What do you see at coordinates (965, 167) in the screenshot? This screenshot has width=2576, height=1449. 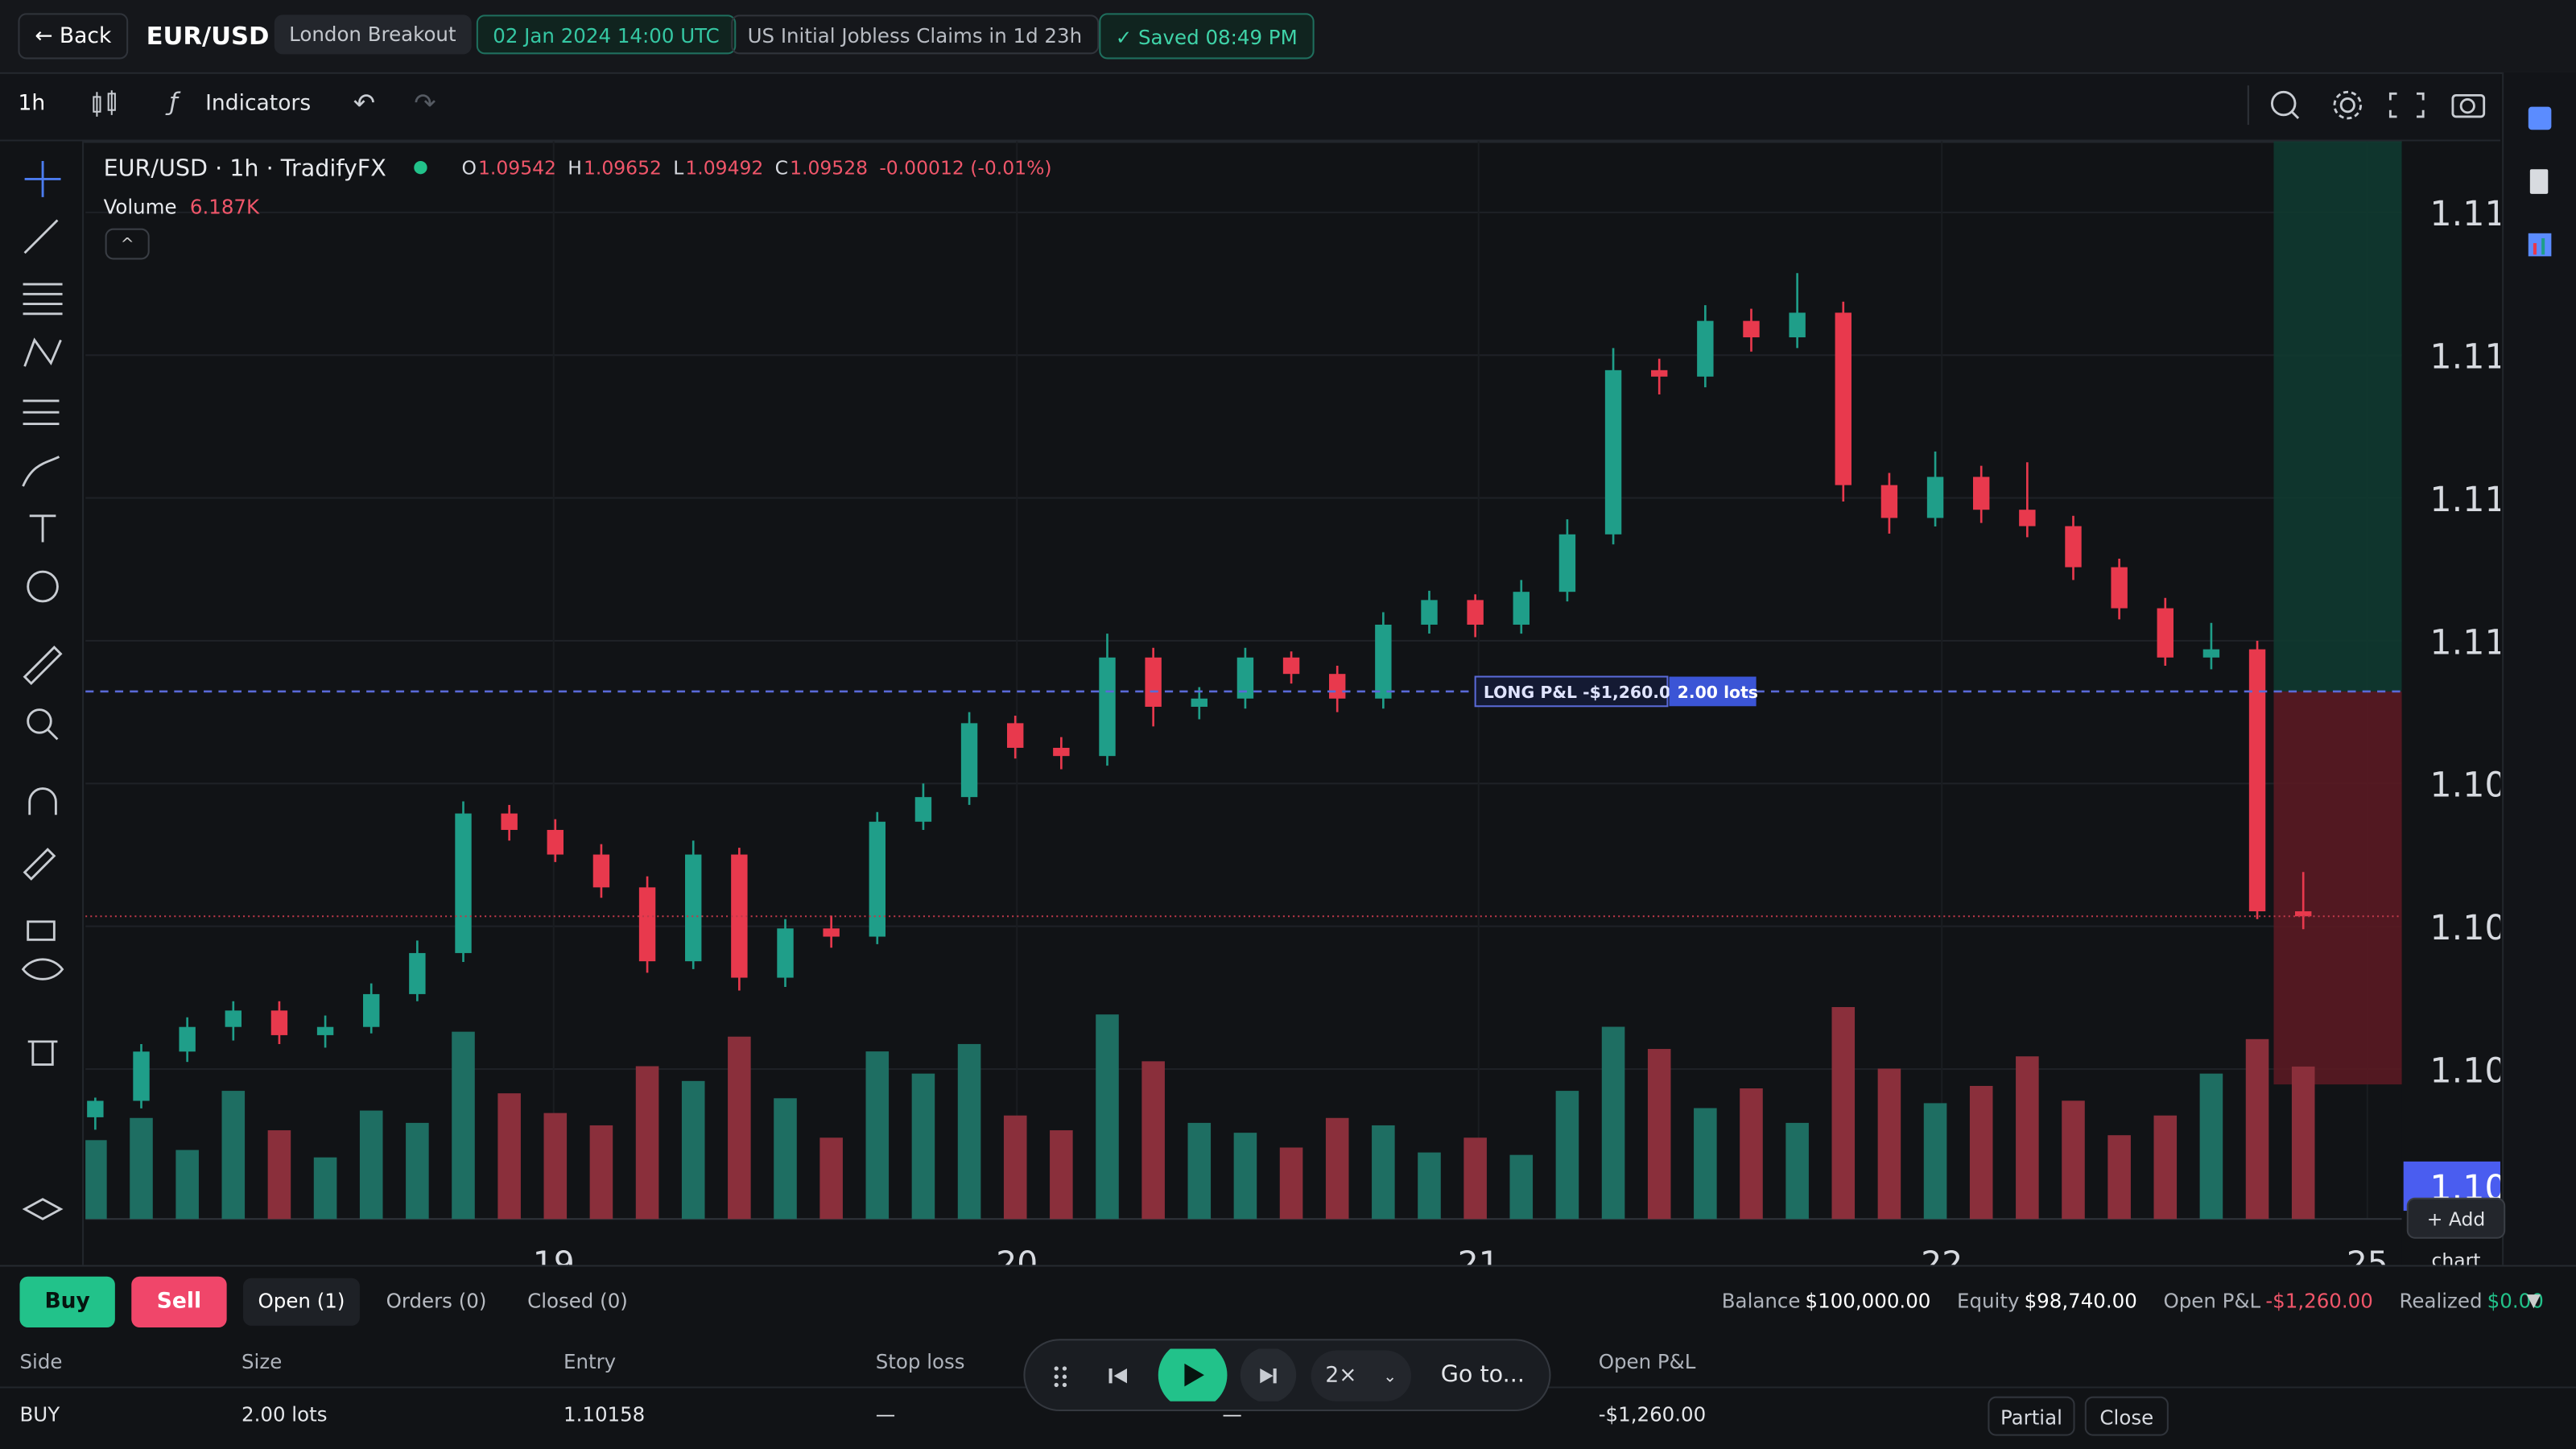 I see `change: -0.00012 (-0.01%)` at bounding box center [965, 167].